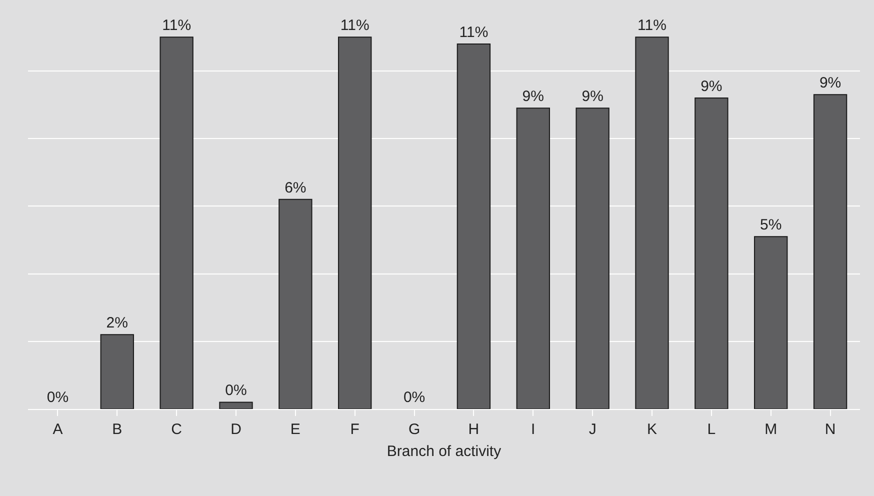  I want to click on x-tick-label: K, so click(652, 429).